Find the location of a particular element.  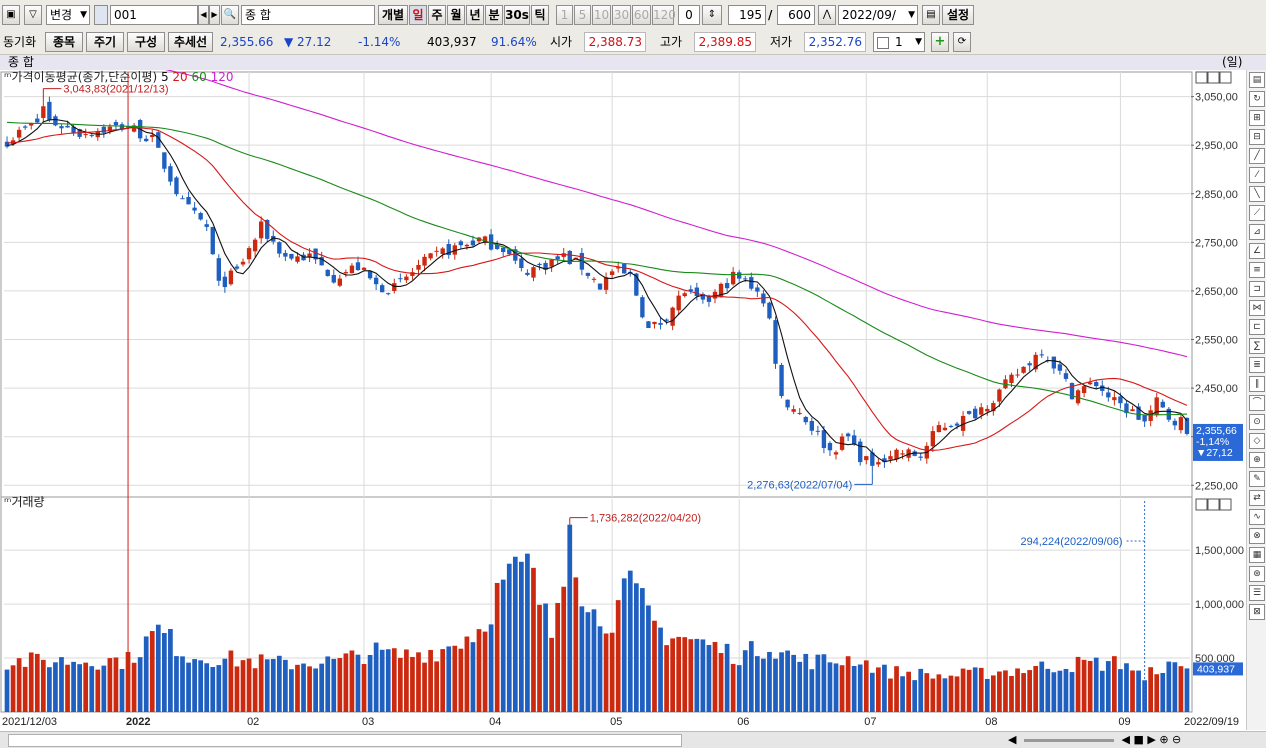

page-select: 1 ▼ is located at coordinates (899, 42).